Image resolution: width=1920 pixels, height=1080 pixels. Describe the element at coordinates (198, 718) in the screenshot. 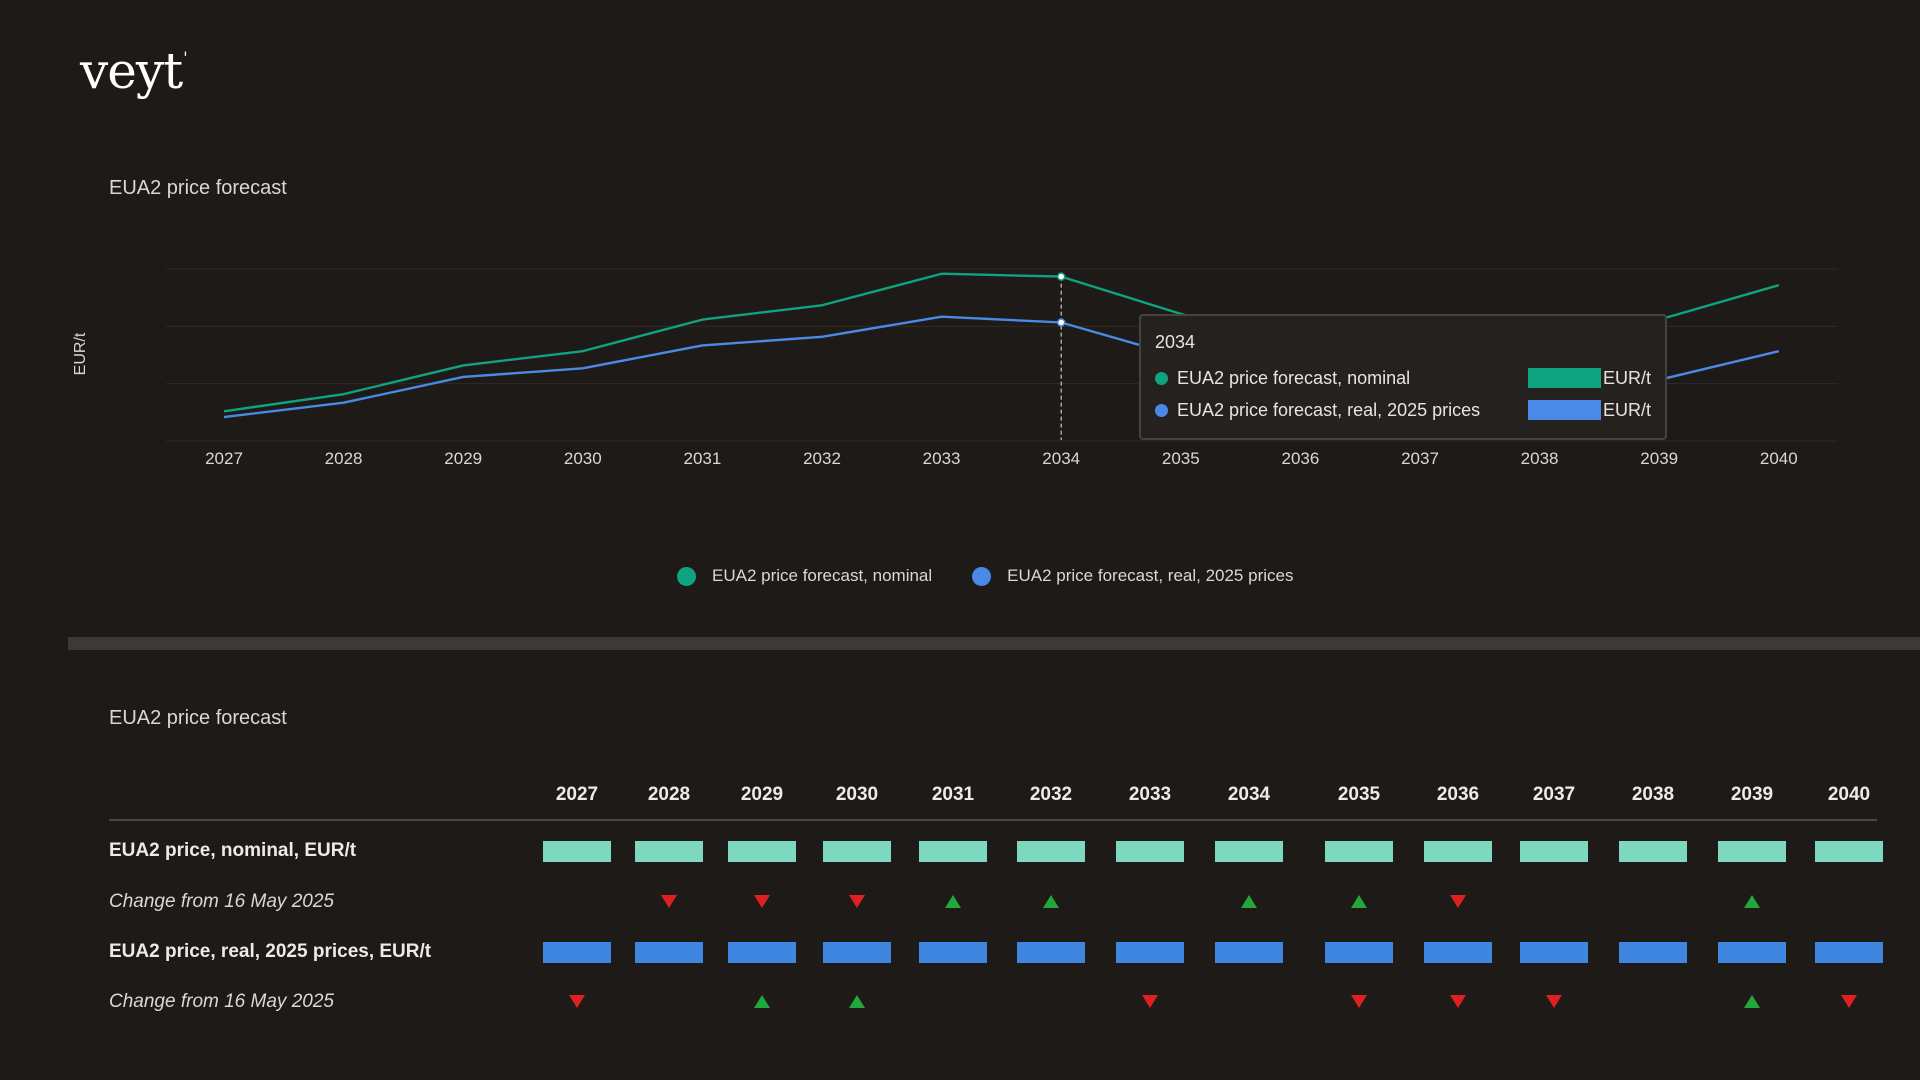

I see `table-title: EUA2 price forecast` at that location.